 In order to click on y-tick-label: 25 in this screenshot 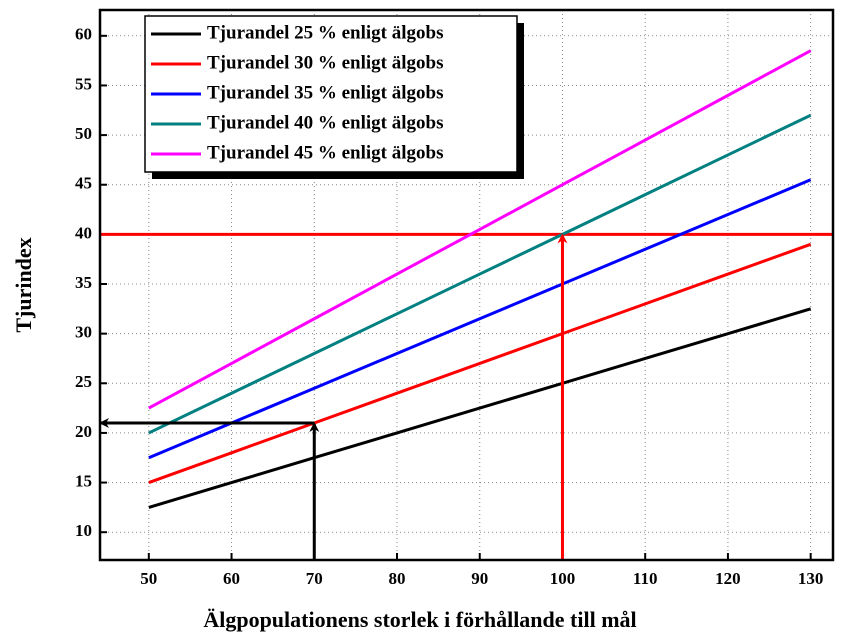, I will do `click(83, 381)`.